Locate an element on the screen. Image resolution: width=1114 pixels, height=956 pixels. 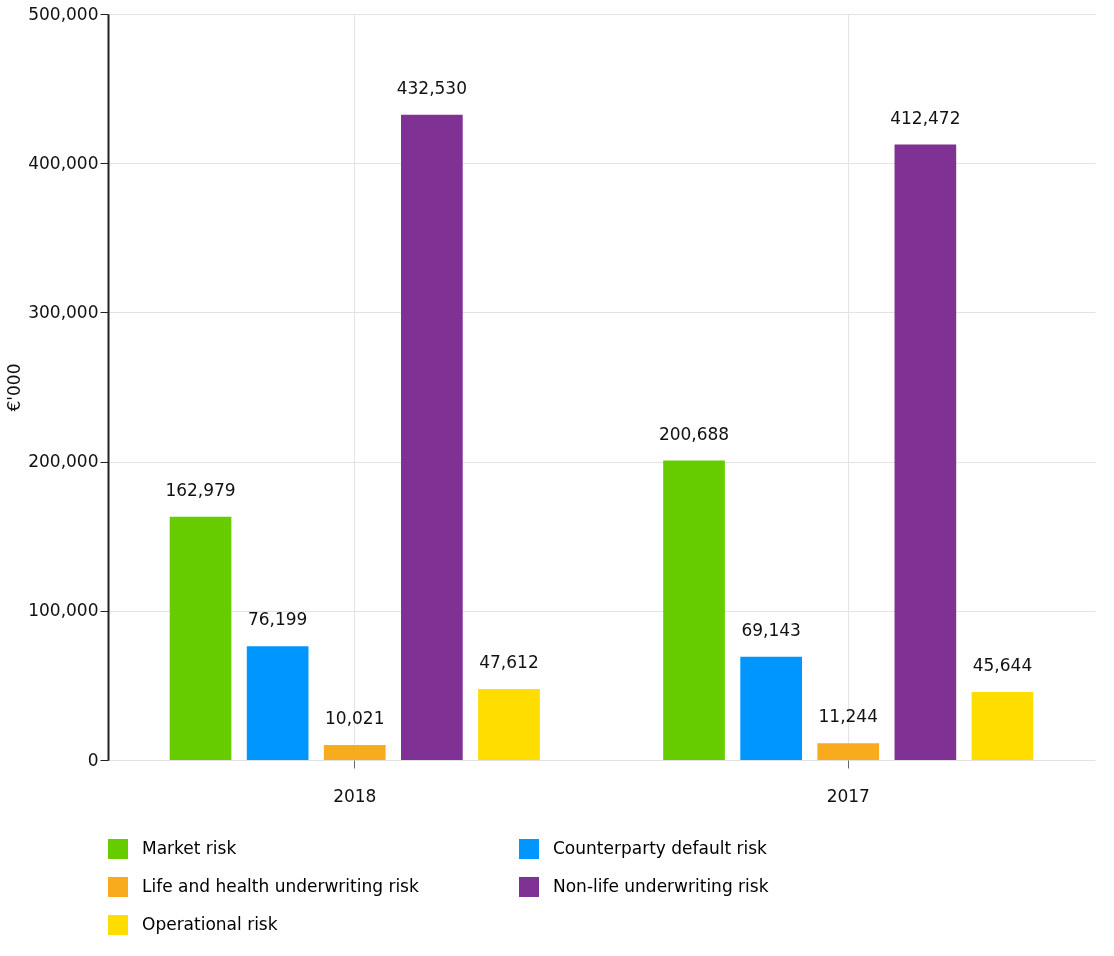
legend-label: Market risk is located at coordinates (189, 848).